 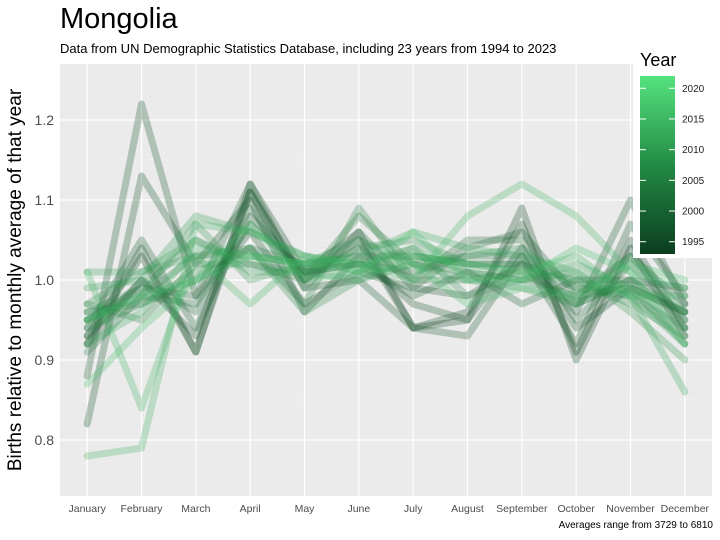 What do you see at coordinates (119, 19) in the screenshot?
I see `chart-title: Mongolia` at bounding box center [119, 19].